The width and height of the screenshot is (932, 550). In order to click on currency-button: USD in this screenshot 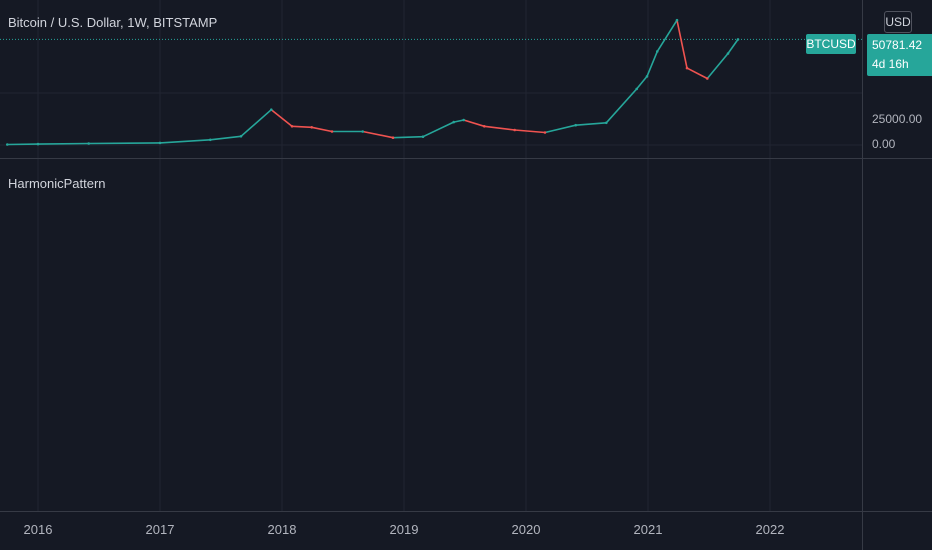, I will do `click(898, 22)`.